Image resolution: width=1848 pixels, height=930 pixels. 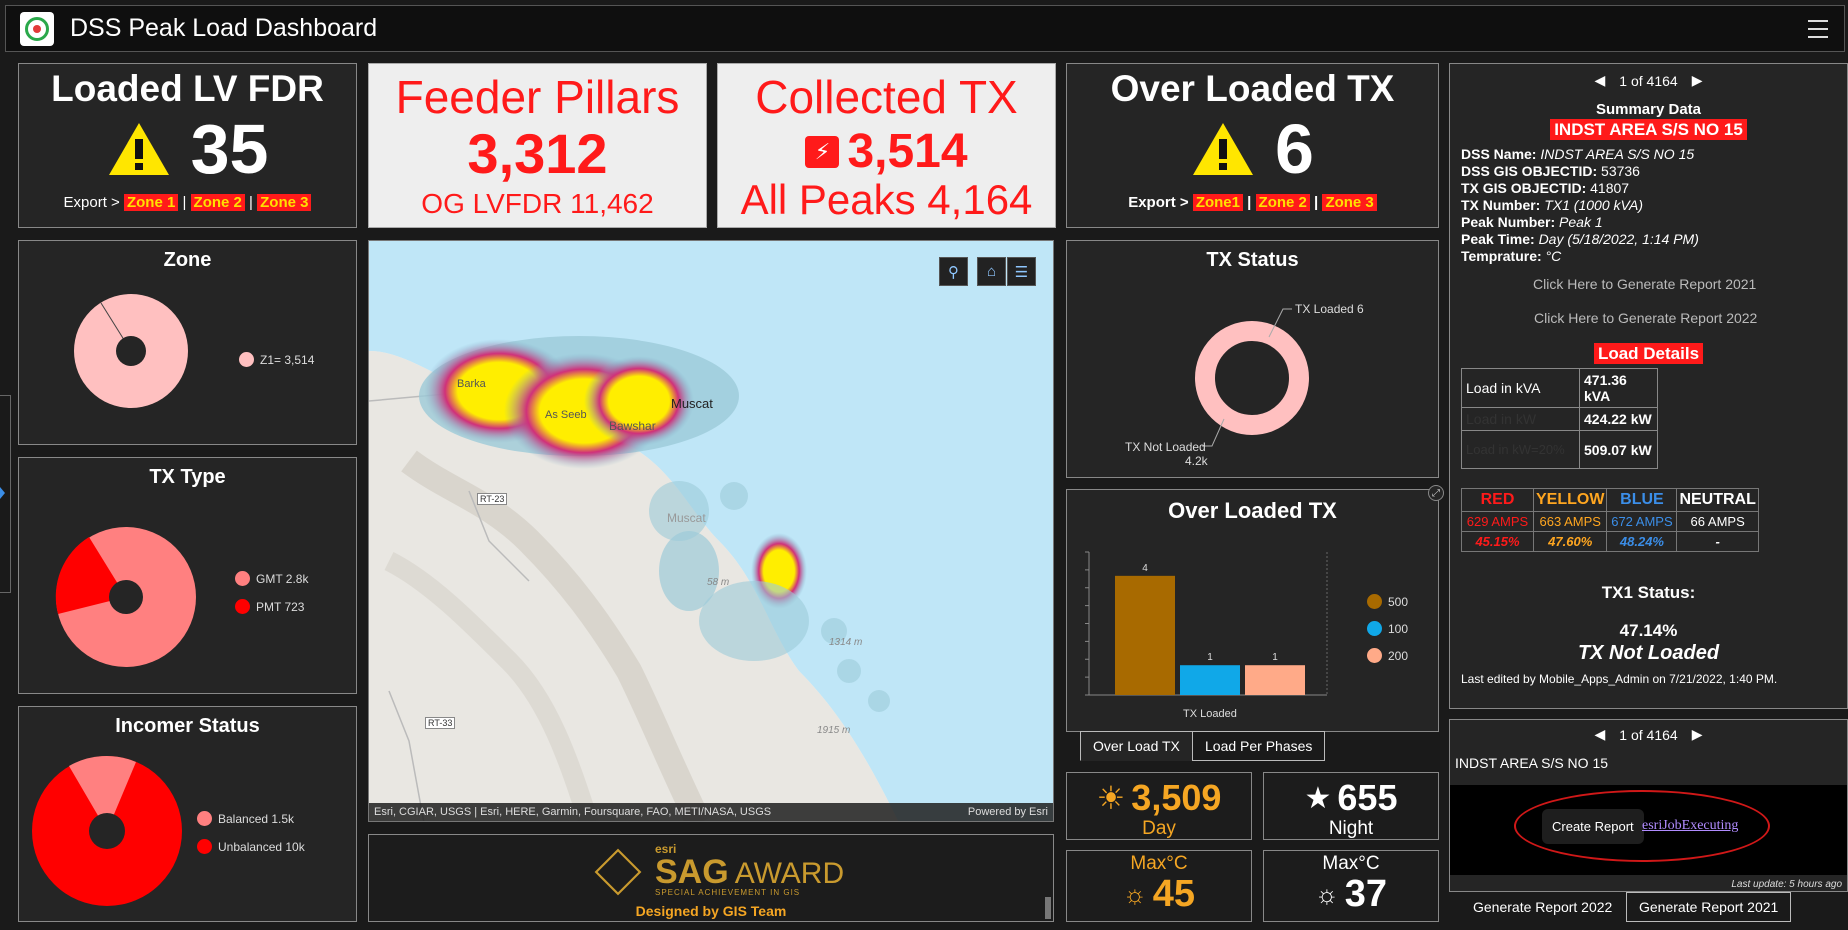 What do you see at coordinates (37, 28) in the screenshot?
I see `app-logo` at bounding box center [37, 28].